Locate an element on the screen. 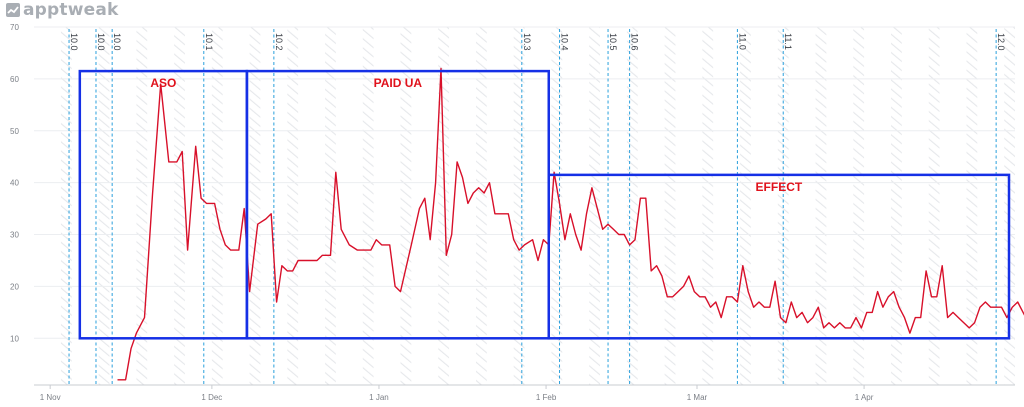 This screenshot has width=1024, height=407. y-tick-label: 40 is located at coordinates (14, 183).